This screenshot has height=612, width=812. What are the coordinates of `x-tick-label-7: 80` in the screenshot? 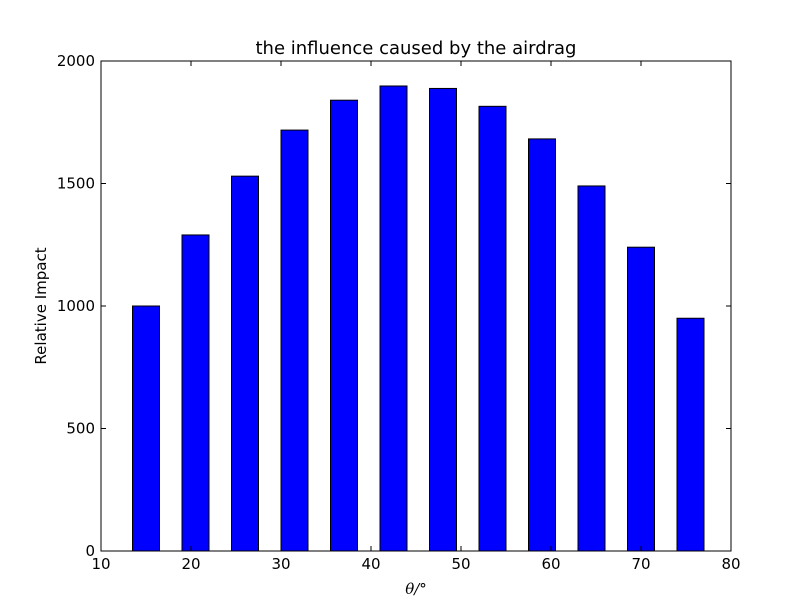 It's located at (730, 564).